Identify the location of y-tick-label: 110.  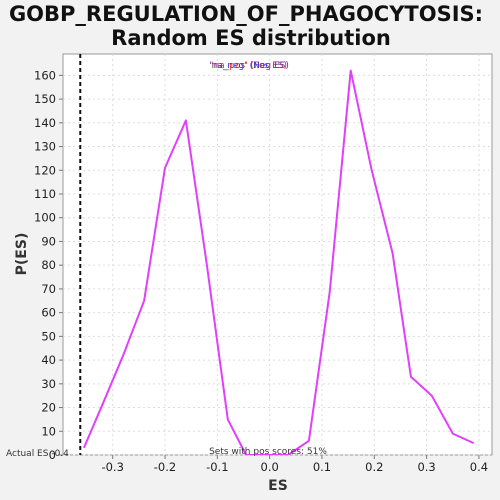
(45, 194).